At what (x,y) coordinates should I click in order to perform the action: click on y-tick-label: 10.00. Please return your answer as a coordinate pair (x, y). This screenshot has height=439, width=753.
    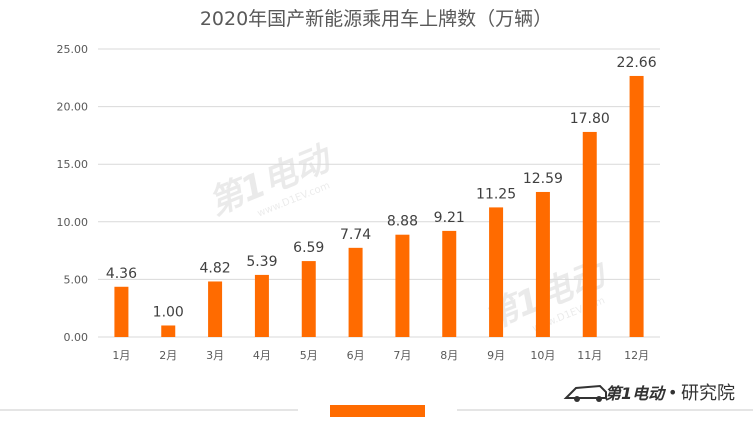
    Looking at the image, I should click on (73, 222).